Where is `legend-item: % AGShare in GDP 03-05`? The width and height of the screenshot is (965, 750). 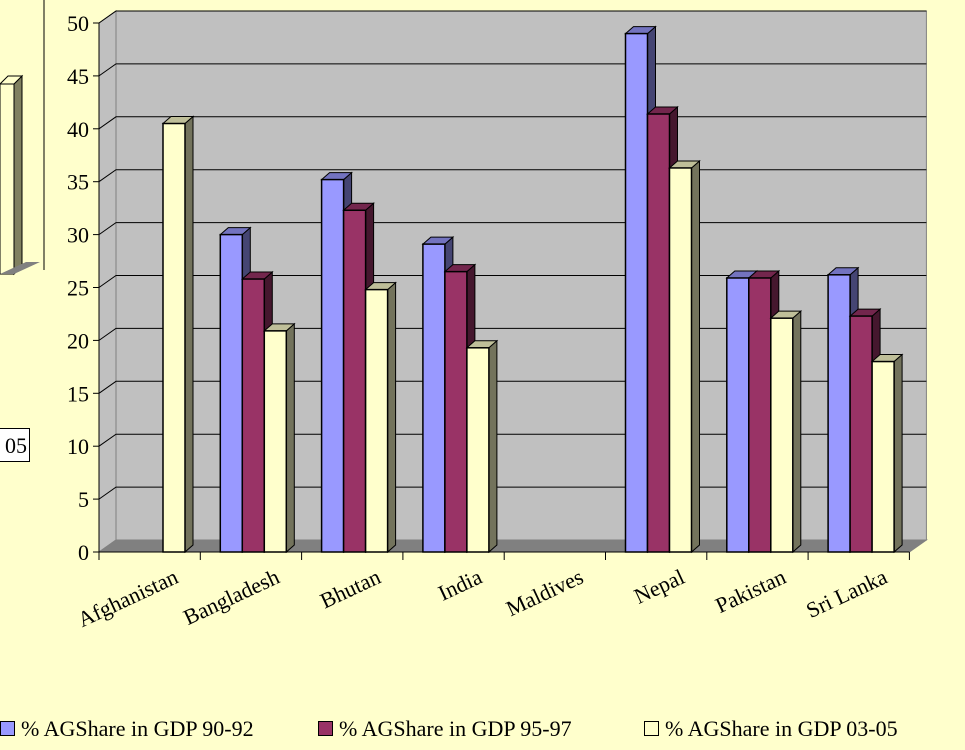
legend-item: % AGShare in GDP 03-05 is located at coordinates (771, 729).